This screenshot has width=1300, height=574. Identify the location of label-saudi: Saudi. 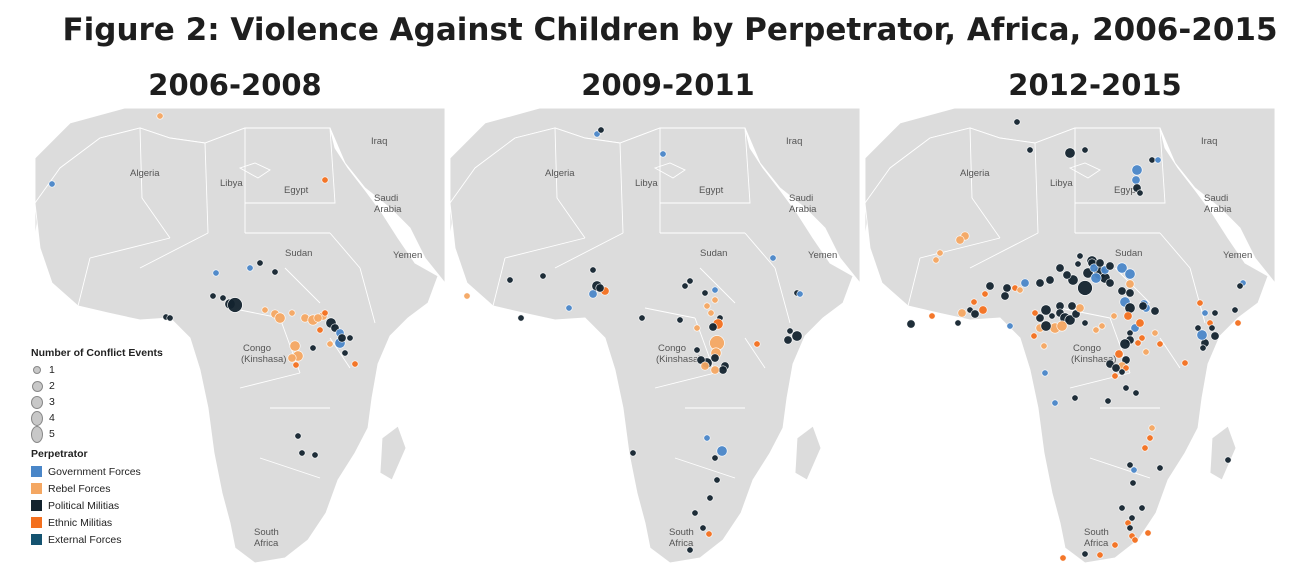
(1216, 198).